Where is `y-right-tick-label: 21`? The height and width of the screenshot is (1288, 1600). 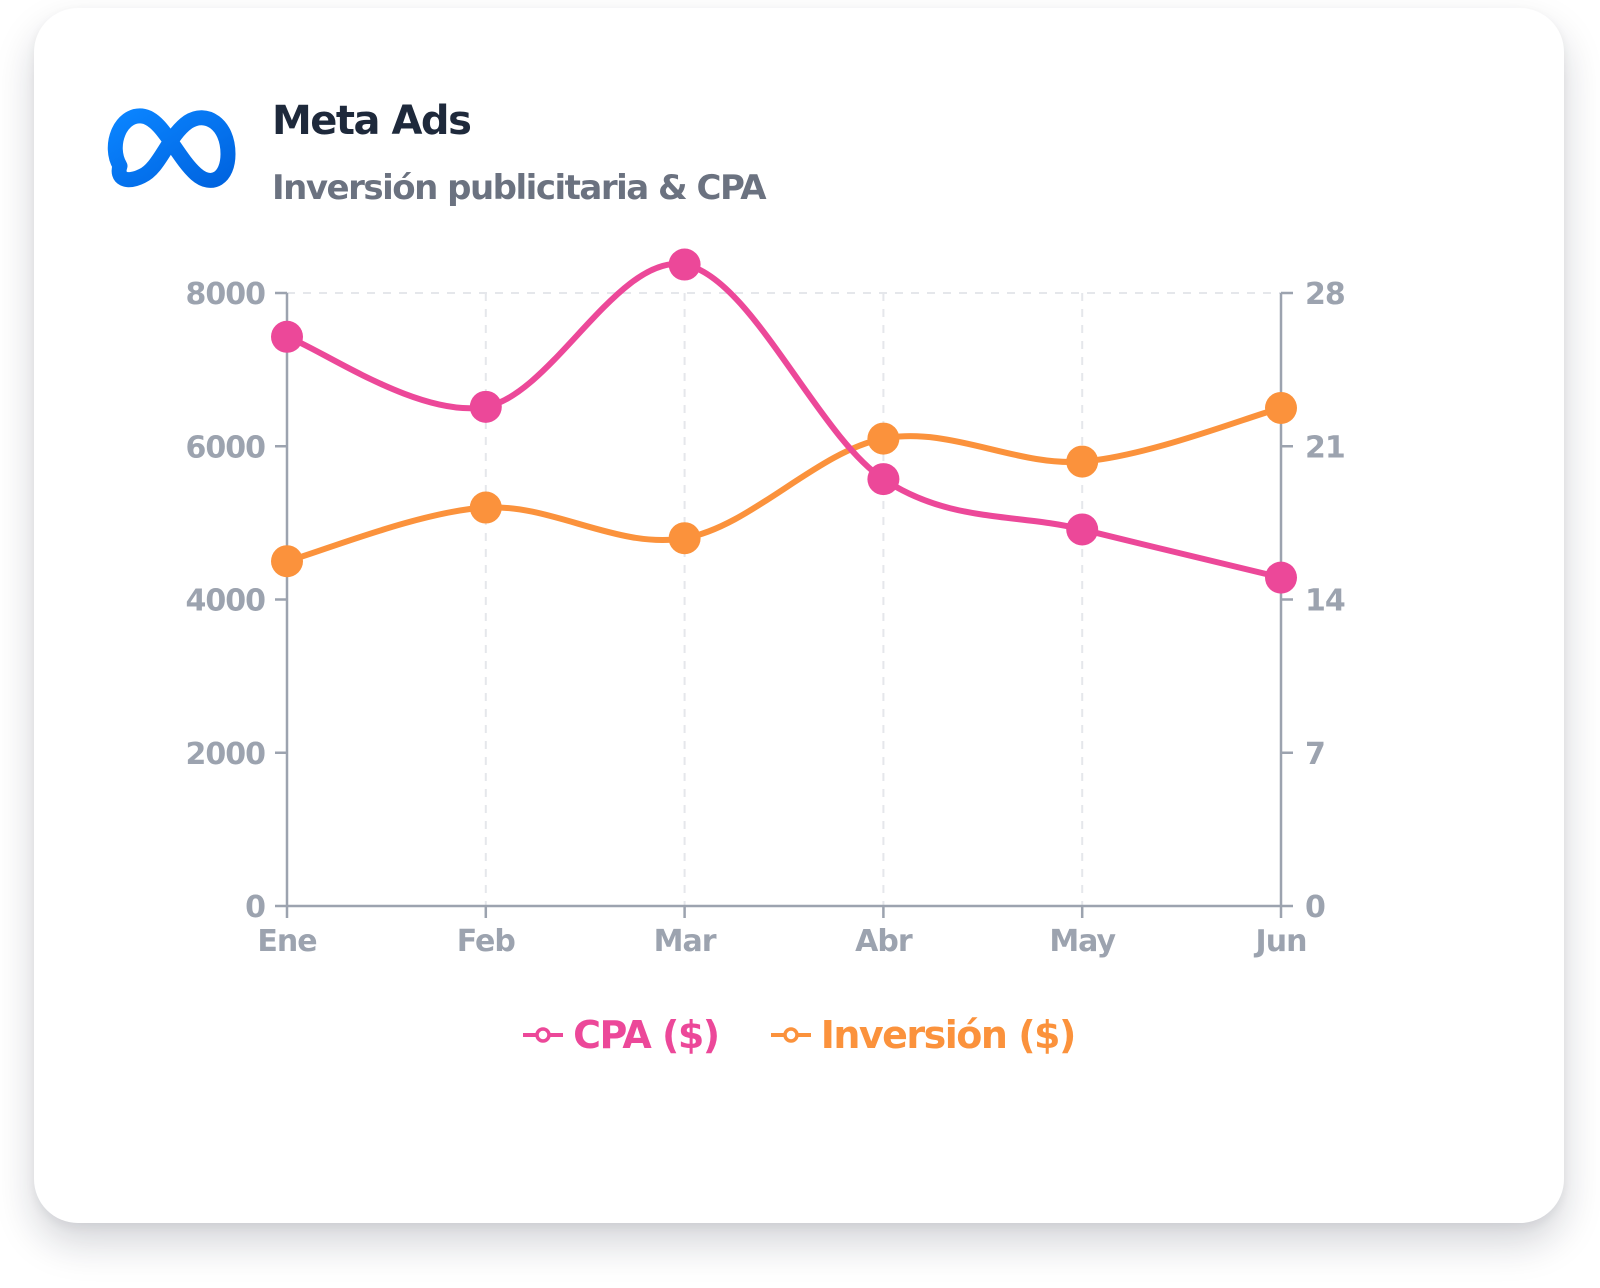 y-right-tick-label: 21 is located at coordinates (1325, 447).